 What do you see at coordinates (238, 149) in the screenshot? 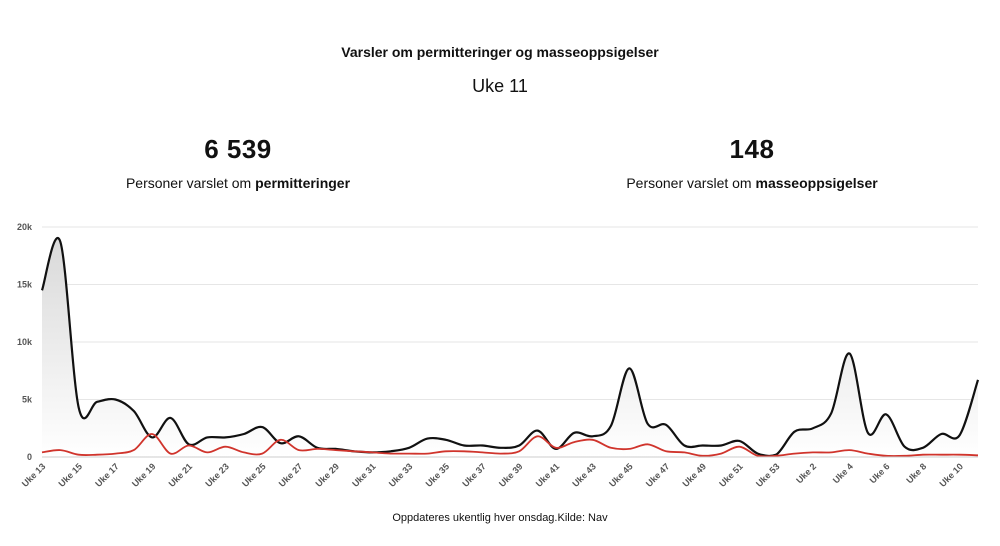
I see `kpi-permitteringer-value: 6 539` at bounding box center [238, 149].